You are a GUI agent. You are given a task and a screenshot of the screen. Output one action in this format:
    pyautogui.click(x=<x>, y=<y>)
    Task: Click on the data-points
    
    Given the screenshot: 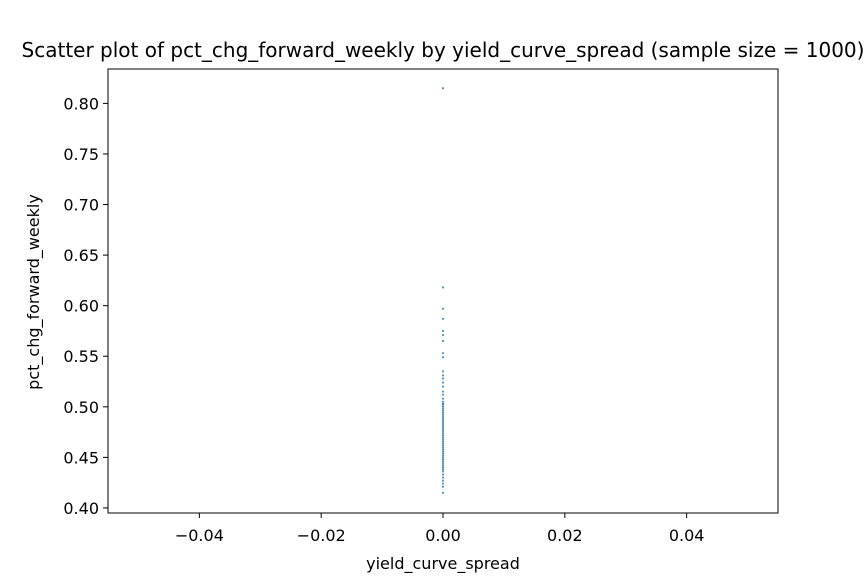 What is the action you would take?
    pyautogui.click(x=443, y=290)
    